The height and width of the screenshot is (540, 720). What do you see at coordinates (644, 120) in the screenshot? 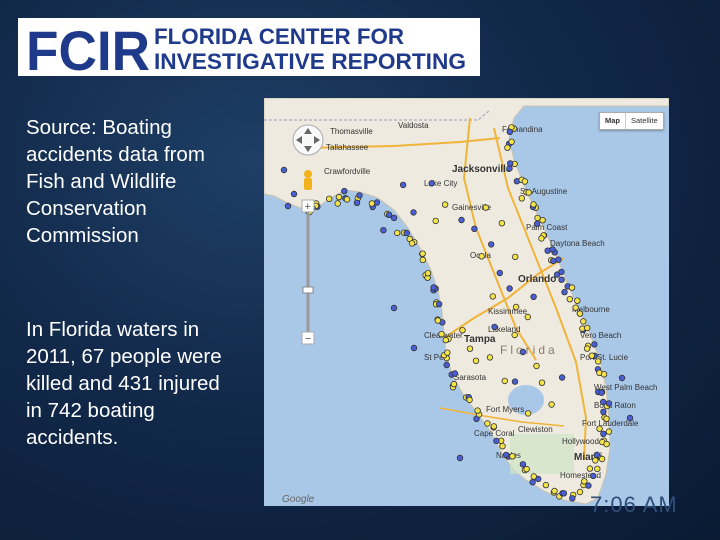
I see `map-type-satellite-button: Satellite` at bounding box center [644, 120].